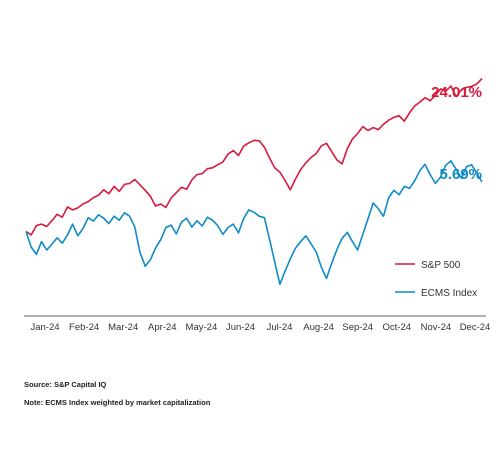 This screenshot has width=504, height=450. I want to click on legend-label-ecms: ECMS Index, so click(449, 293).